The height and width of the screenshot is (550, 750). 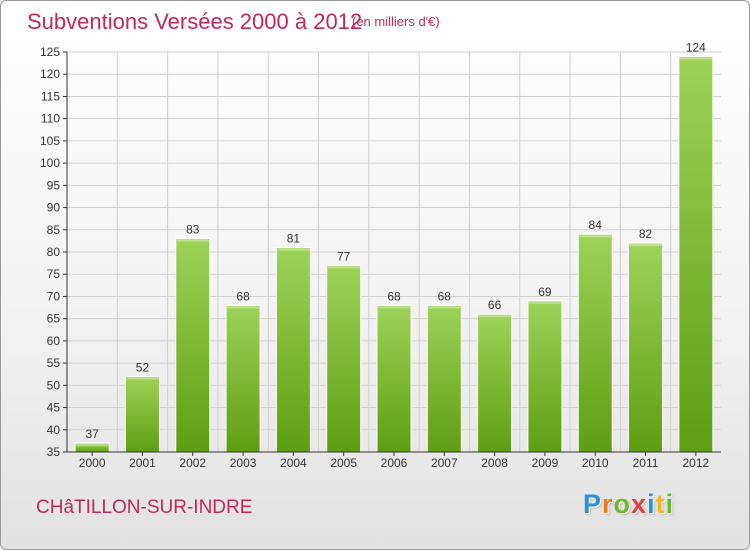 What do you see at coordinates (396, 21) in the screenshot?
I see `chart-subtitle: (en milliers d'€)` at bounding box center [396, 21].